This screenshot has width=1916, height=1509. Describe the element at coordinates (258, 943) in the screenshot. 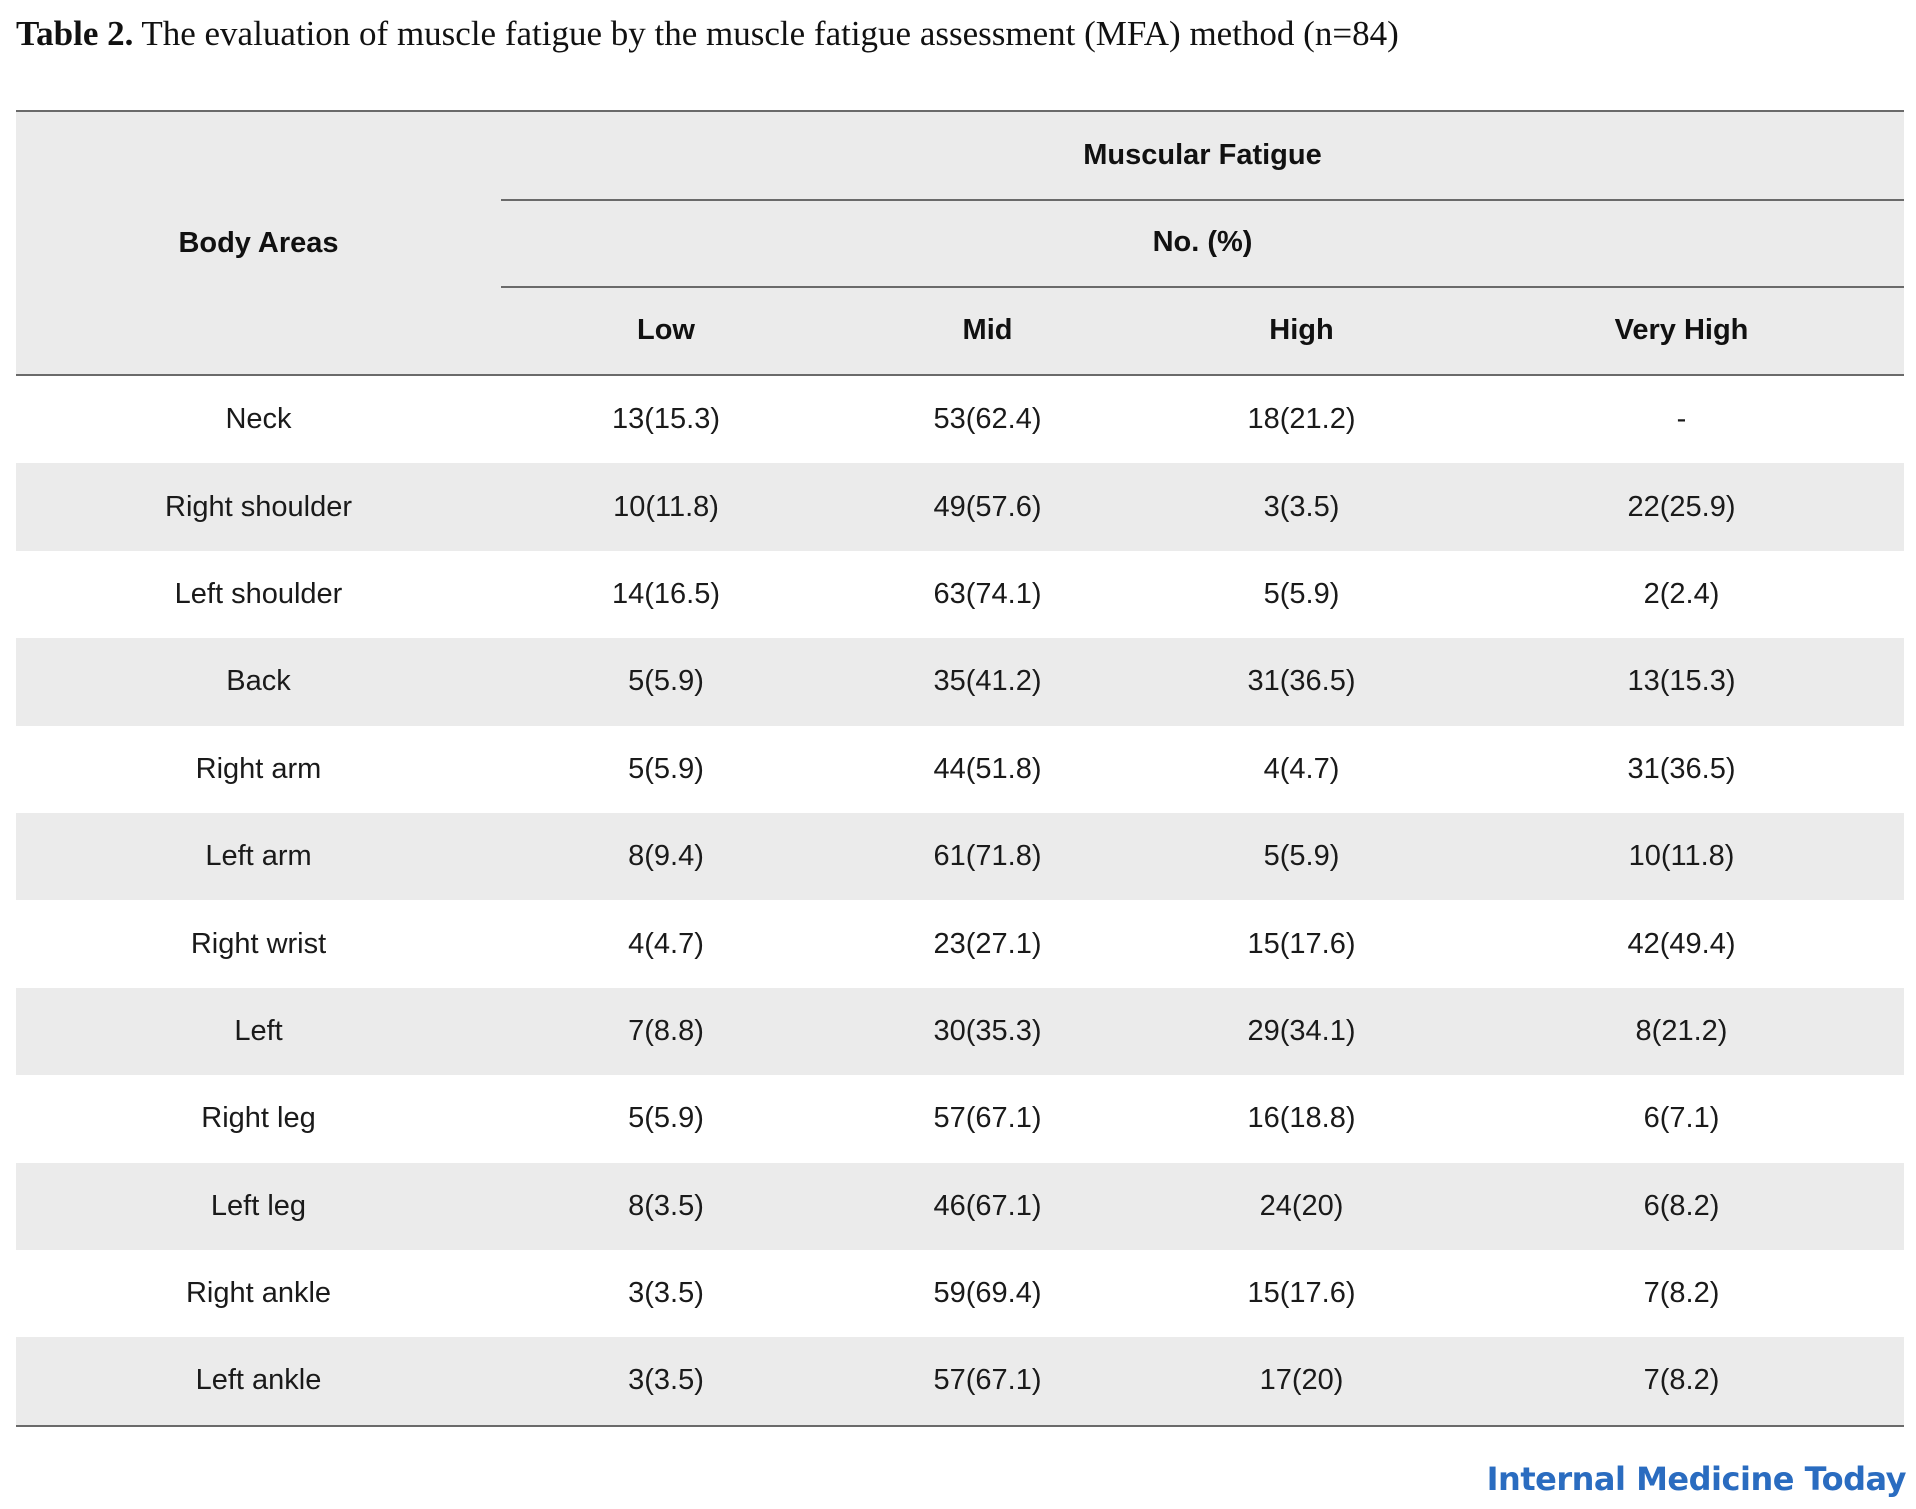

I see `cell-area: Right wrist` at that location.